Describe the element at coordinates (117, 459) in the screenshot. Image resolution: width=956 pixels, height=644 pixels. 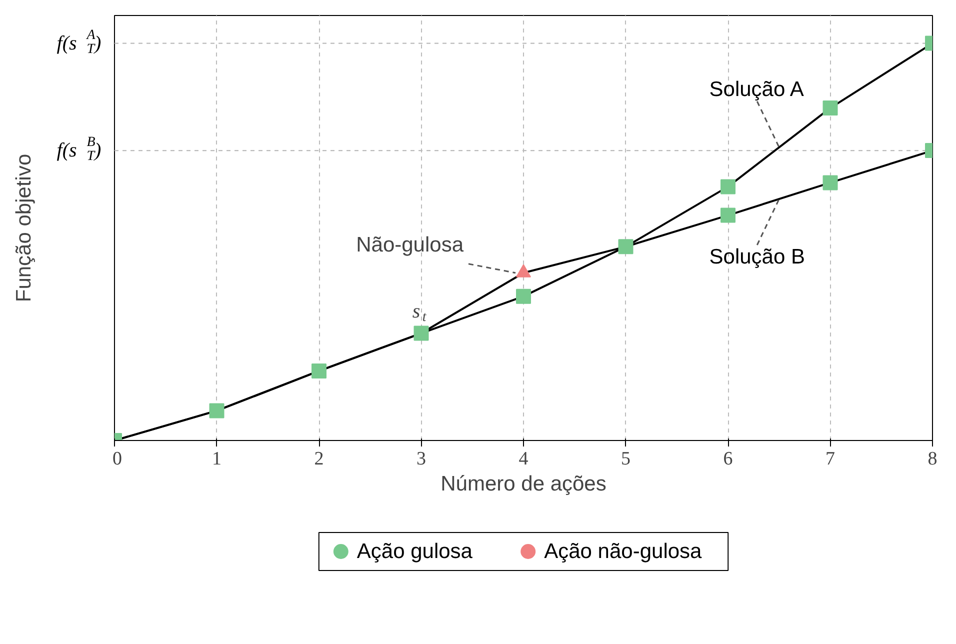
I see `x-tick-label: 0` at that location.